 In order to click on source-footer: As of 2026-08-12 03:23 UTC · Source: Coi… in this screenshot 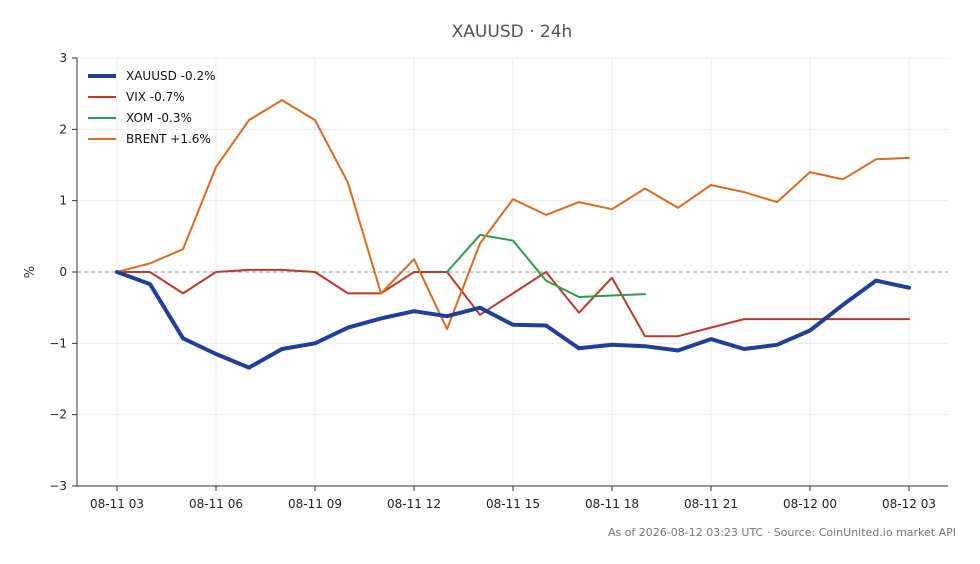, I will do `click(781, 532)`.